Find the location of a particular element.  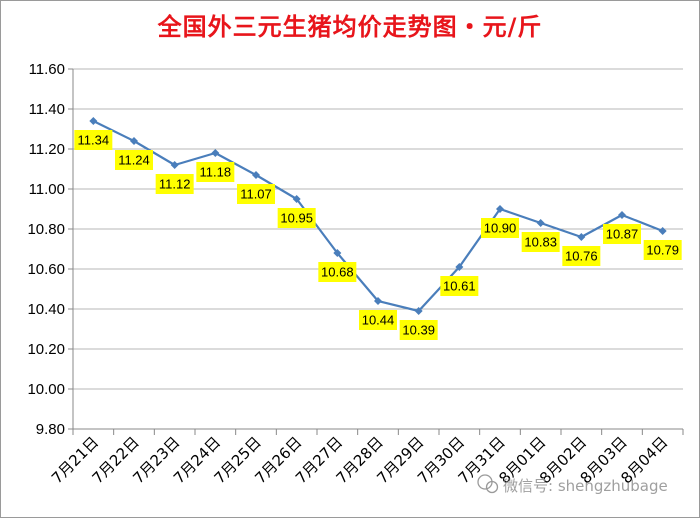

data-label: 10.76 is located at coordinates (581, 256).